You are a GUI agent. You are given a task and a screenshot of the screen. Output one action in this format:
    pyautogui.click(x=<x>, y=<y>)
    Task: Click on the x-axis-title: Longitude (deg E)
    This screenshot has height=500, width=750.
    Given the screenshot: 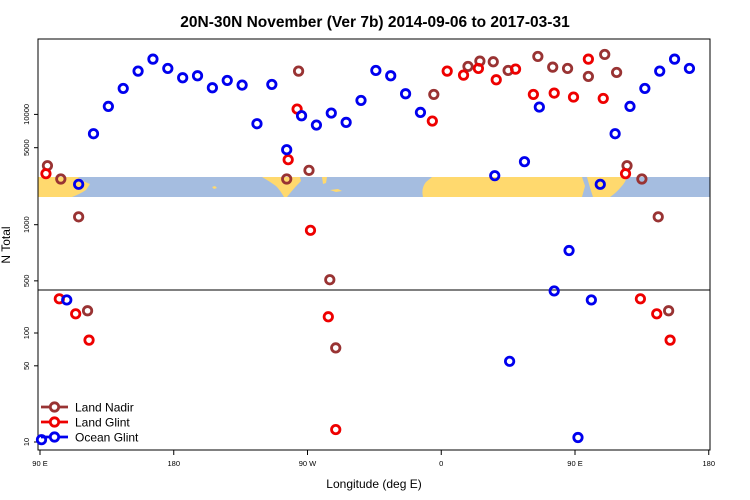 What is the action you would take?
    pyautogui.click(x=373, y=484)
    